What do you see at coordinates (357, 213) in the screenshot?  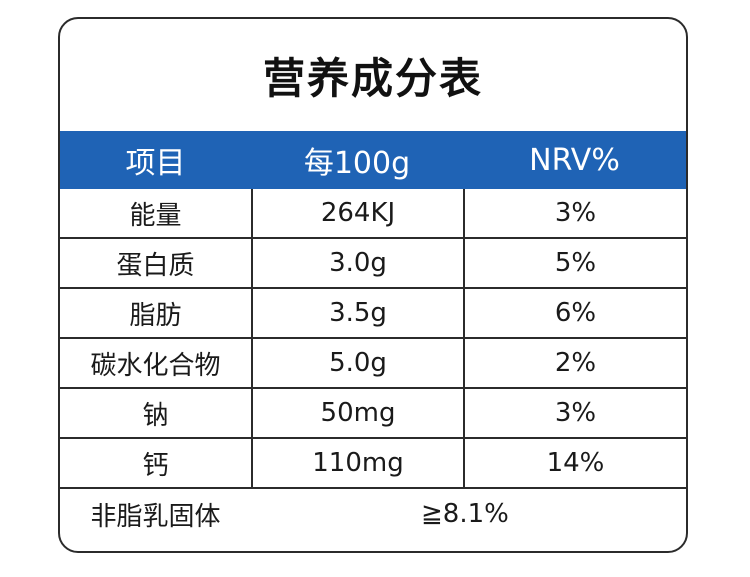 I see `row-per100g: 264KJ` at bounding box center [357, 213].